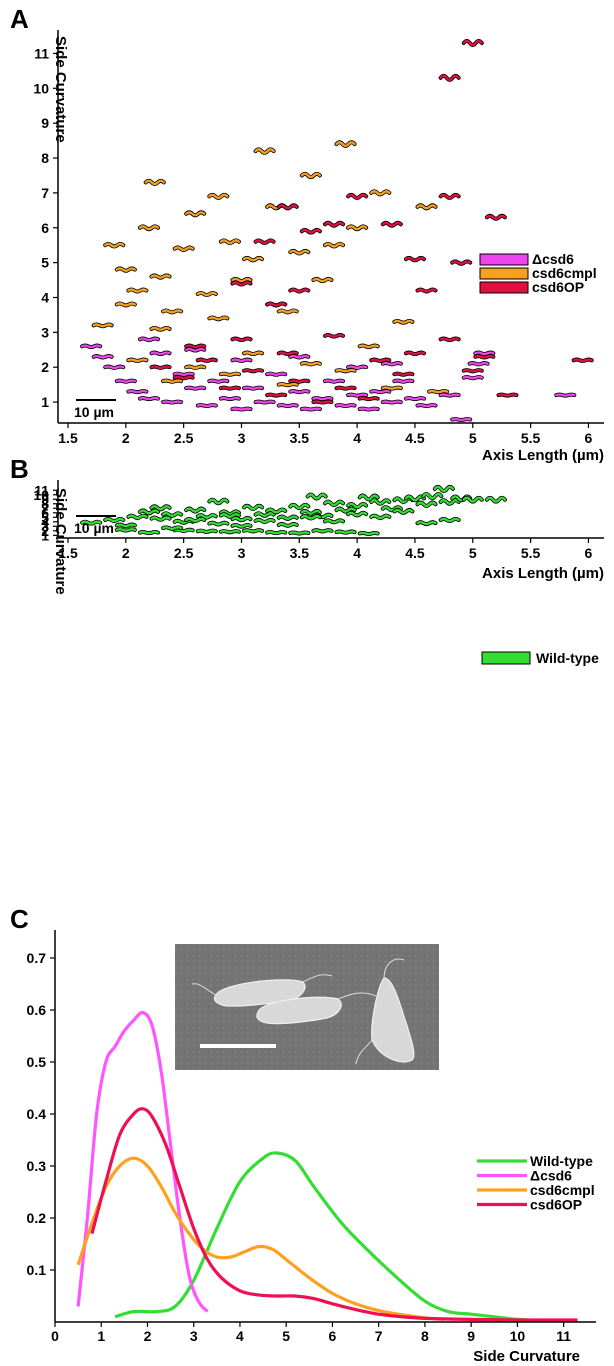 Image resolution: width=614 pixels, height=1366 pixels. What do you see at coordinates (471, 1336) in the screenshot?
I see `x-tick-label: 9` at bounding box center [471, 1336].